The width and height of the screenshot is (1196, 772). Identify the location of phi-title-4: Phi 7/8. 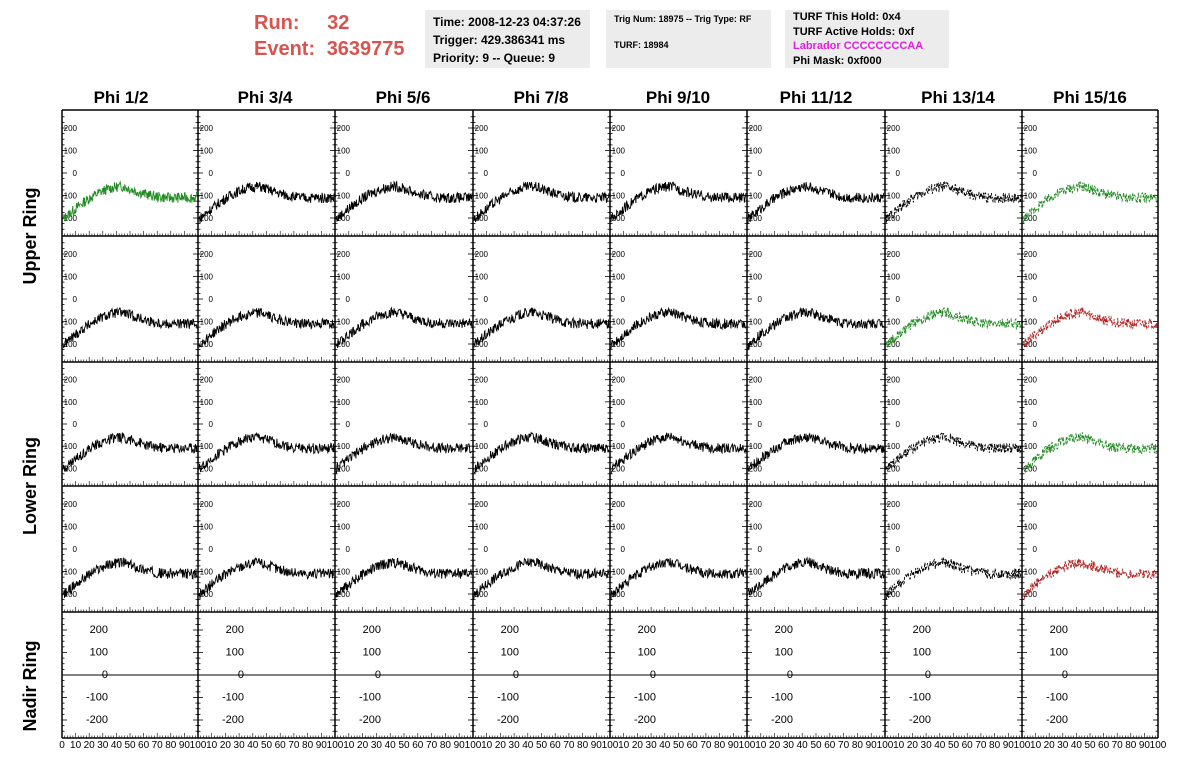
(541, 97).